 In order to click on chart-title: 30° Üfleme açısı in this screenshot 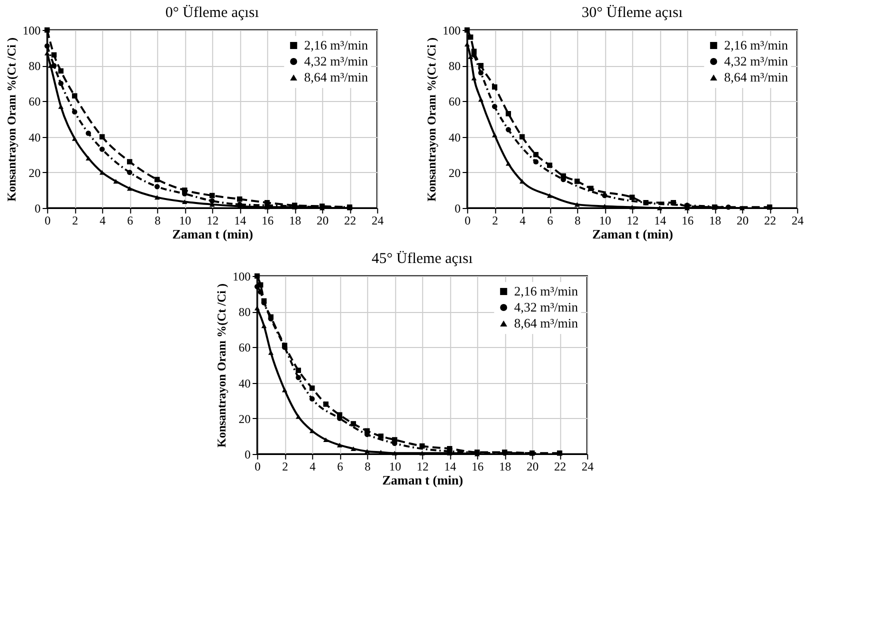, I will do `click(632, 12)`.